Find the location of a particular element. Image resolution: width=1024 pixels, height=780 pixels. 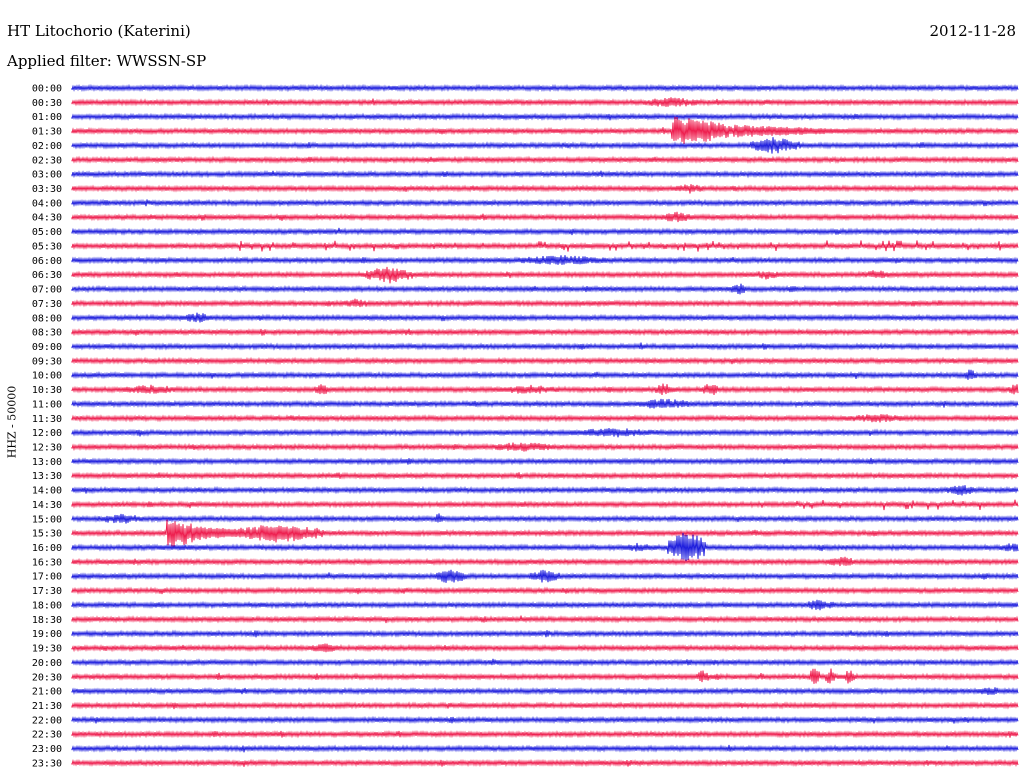

time-label: 11:00 is located at coordinates (47, 404).